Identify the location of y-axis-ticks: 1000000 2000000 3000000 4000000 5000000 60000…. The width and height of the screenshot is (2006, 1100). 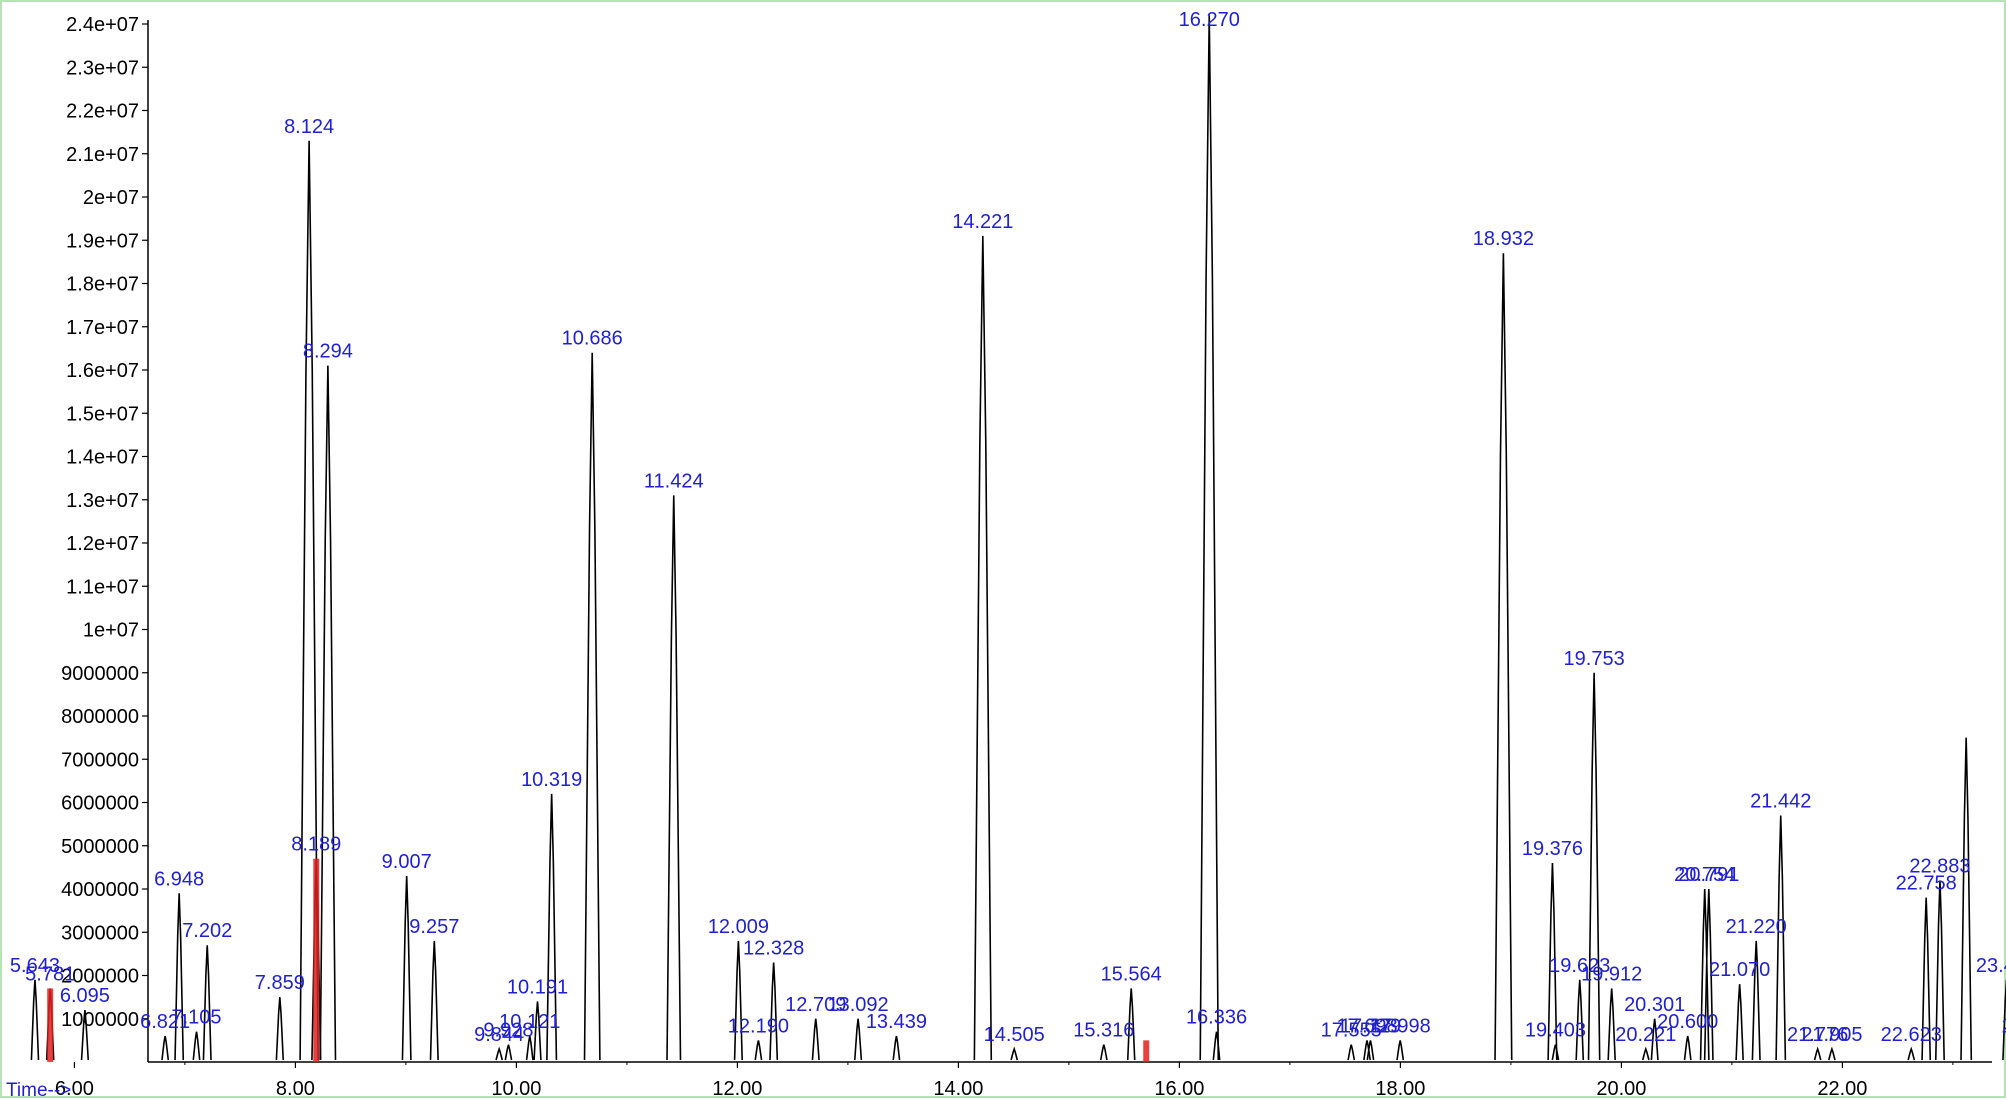
(104, 522).